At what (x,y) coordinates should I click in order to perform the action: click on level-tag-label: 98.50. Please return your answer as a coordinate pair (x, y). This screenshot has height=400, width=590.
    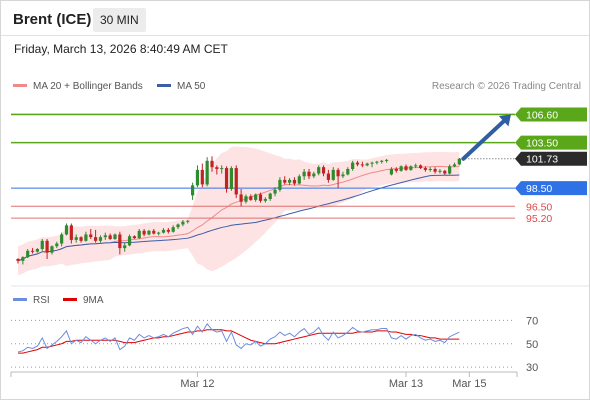
    Looking at the image, I should click on (539, 189).